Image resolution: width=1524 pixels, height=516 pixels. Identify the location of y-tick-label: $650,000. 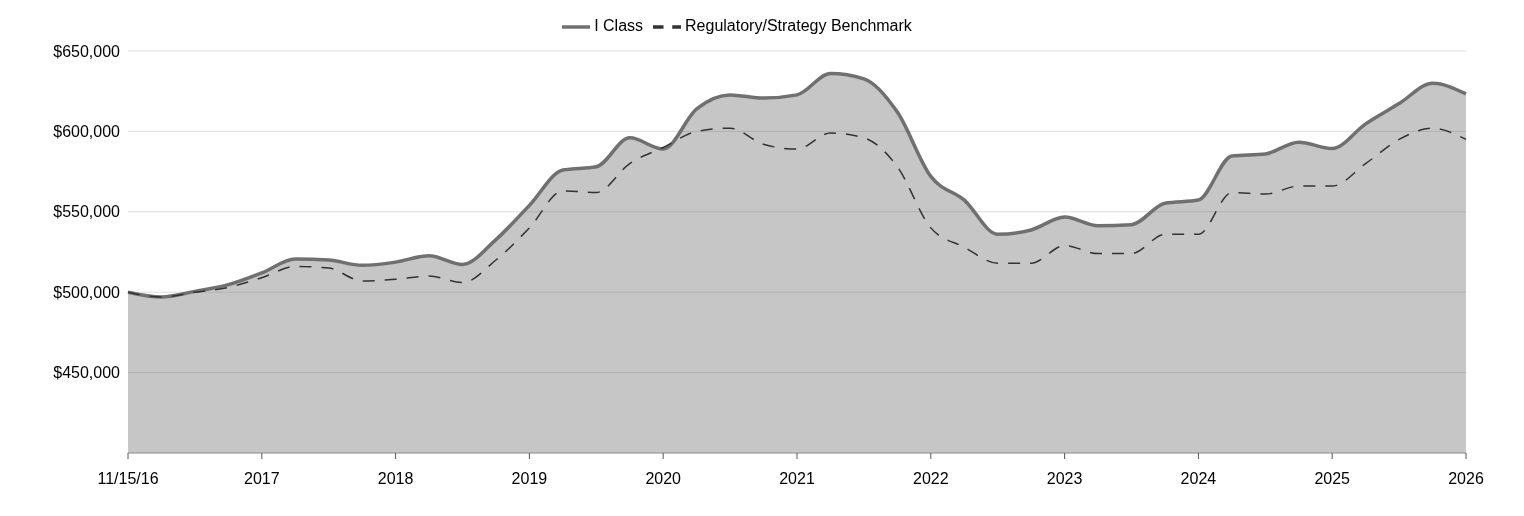
(87, 51).